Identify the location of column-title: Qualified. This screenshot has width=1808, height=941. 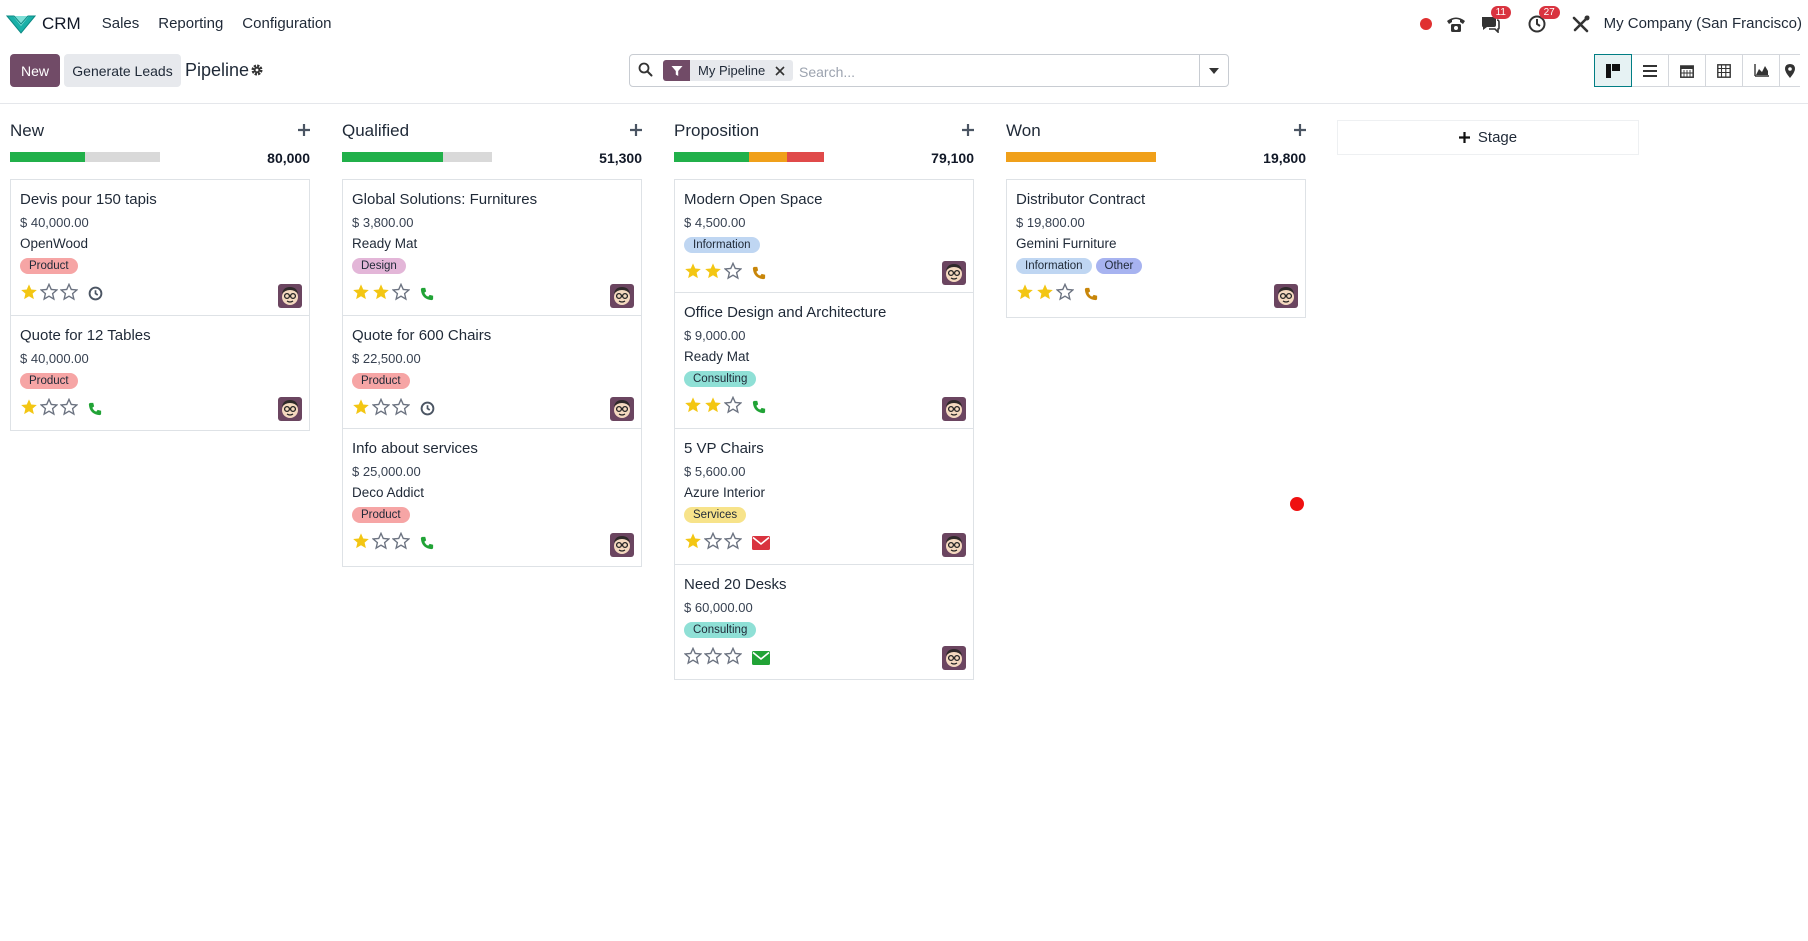
(376, 130).